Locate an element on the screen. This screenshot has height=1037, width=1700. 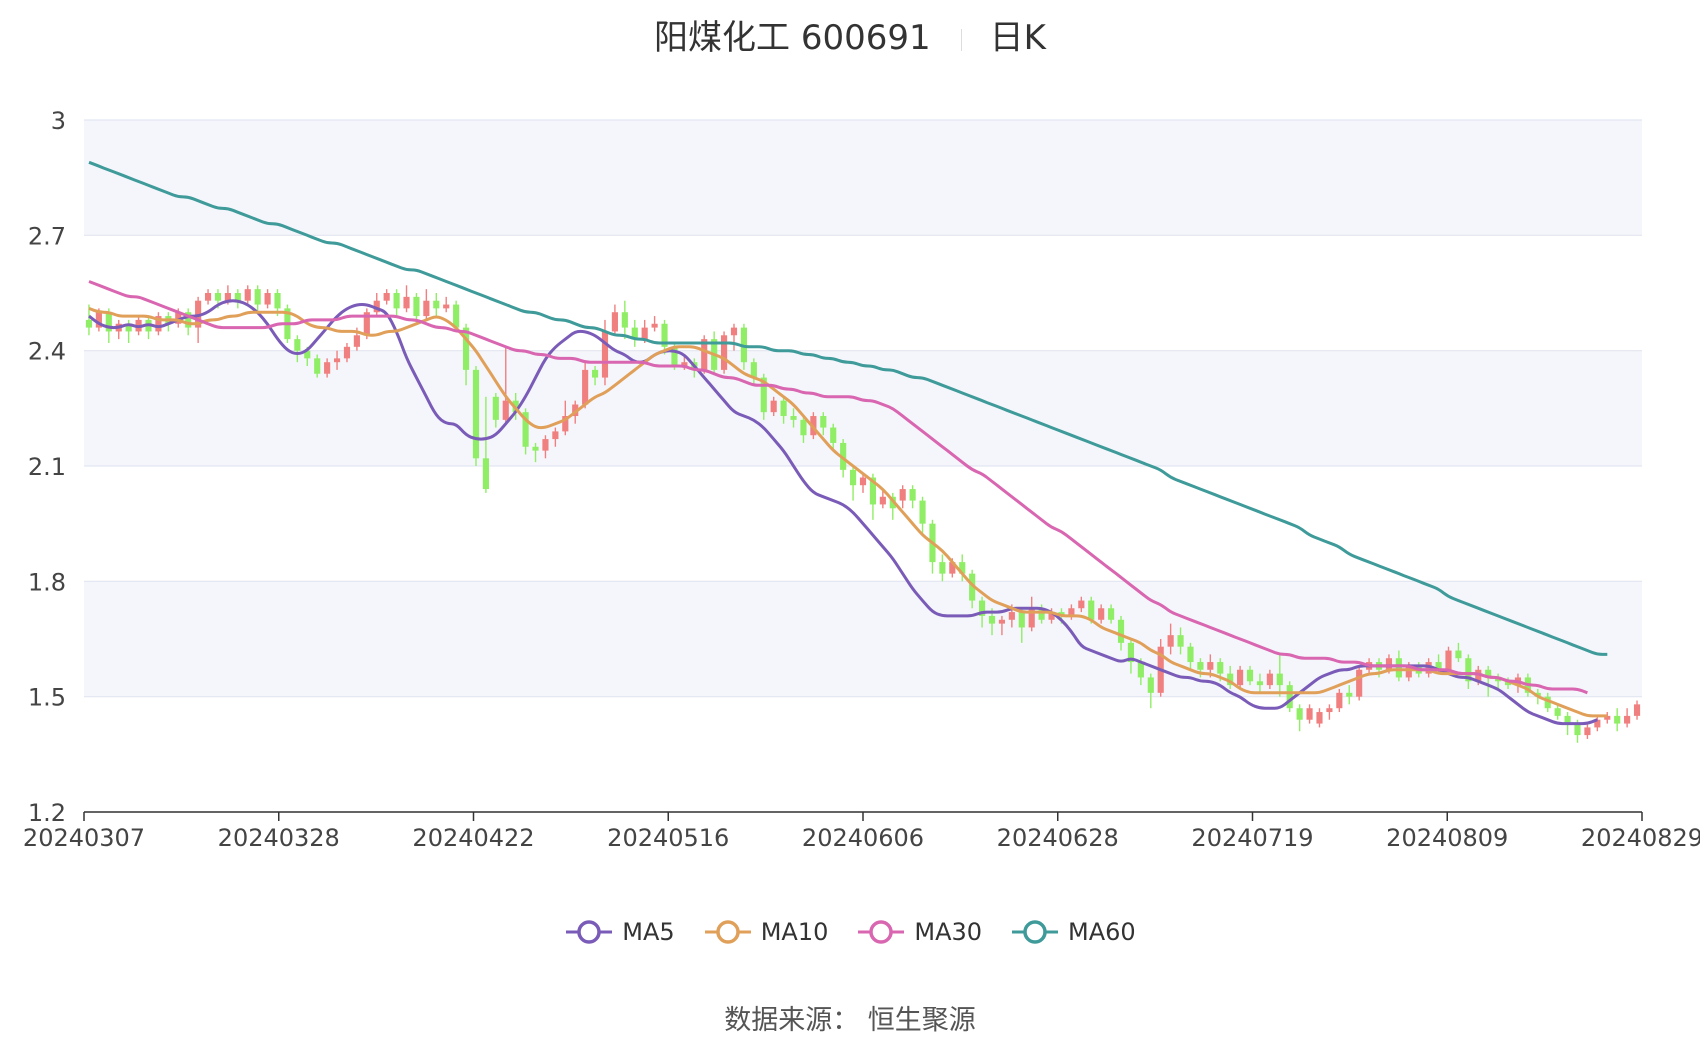
y-tick-label: 2.1 is located at coordinates (47, 467).